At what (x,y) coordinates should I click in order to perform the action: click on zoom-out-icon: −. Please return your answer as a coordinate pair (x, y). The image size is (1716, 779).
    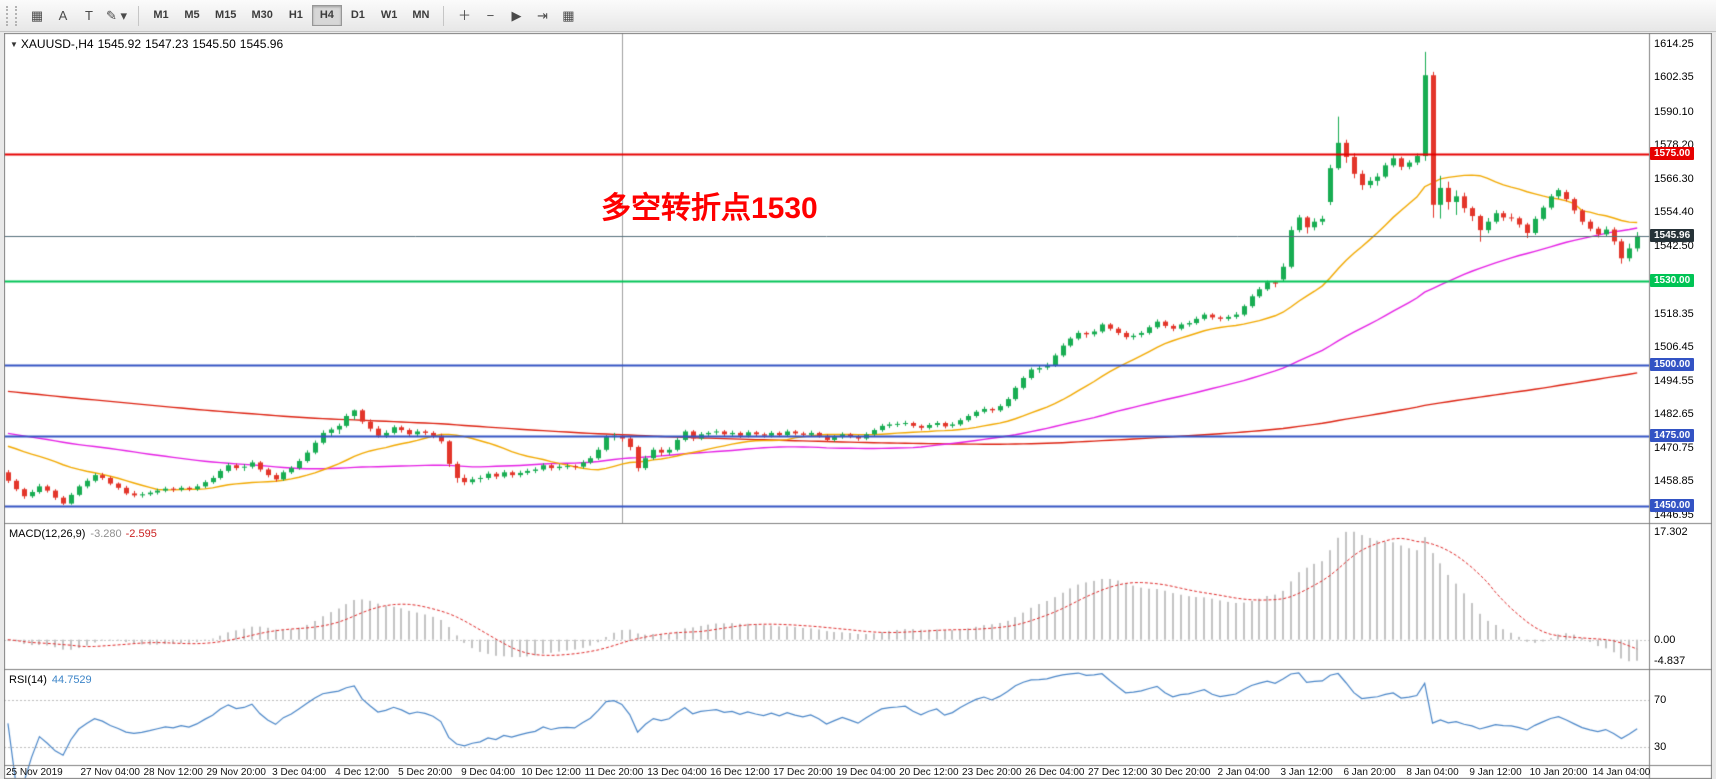
    Looking at the image, I should click on (490, 15).